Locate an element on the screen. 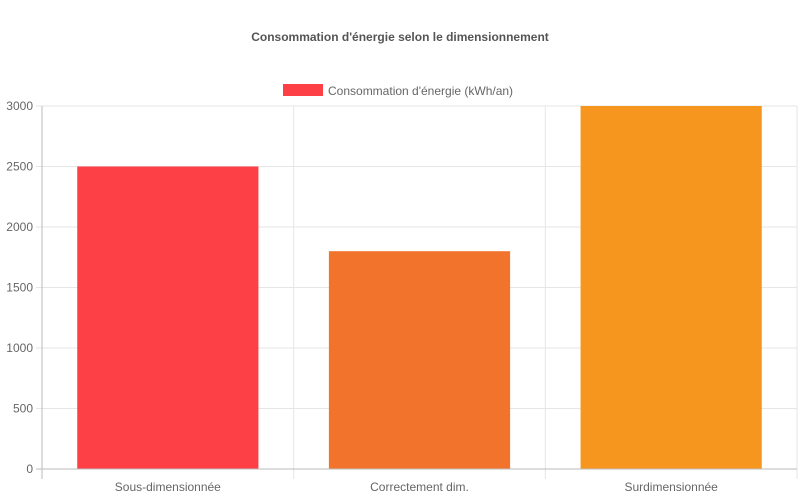 This screenshot has height=500, width=800. y-axis-tick-labels: 0 500 1000 1500 2000 2500 3000 is located at coordinates (19, 287).